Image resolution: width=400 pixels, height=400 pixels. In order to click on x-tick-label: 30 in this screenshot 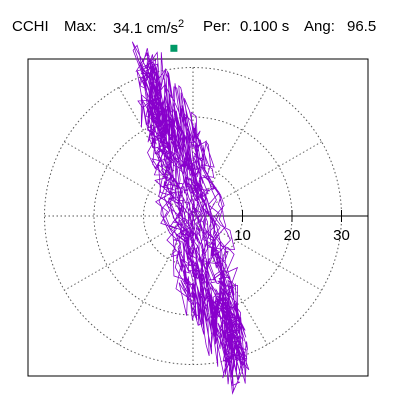, I will do `click(341, 235)`.